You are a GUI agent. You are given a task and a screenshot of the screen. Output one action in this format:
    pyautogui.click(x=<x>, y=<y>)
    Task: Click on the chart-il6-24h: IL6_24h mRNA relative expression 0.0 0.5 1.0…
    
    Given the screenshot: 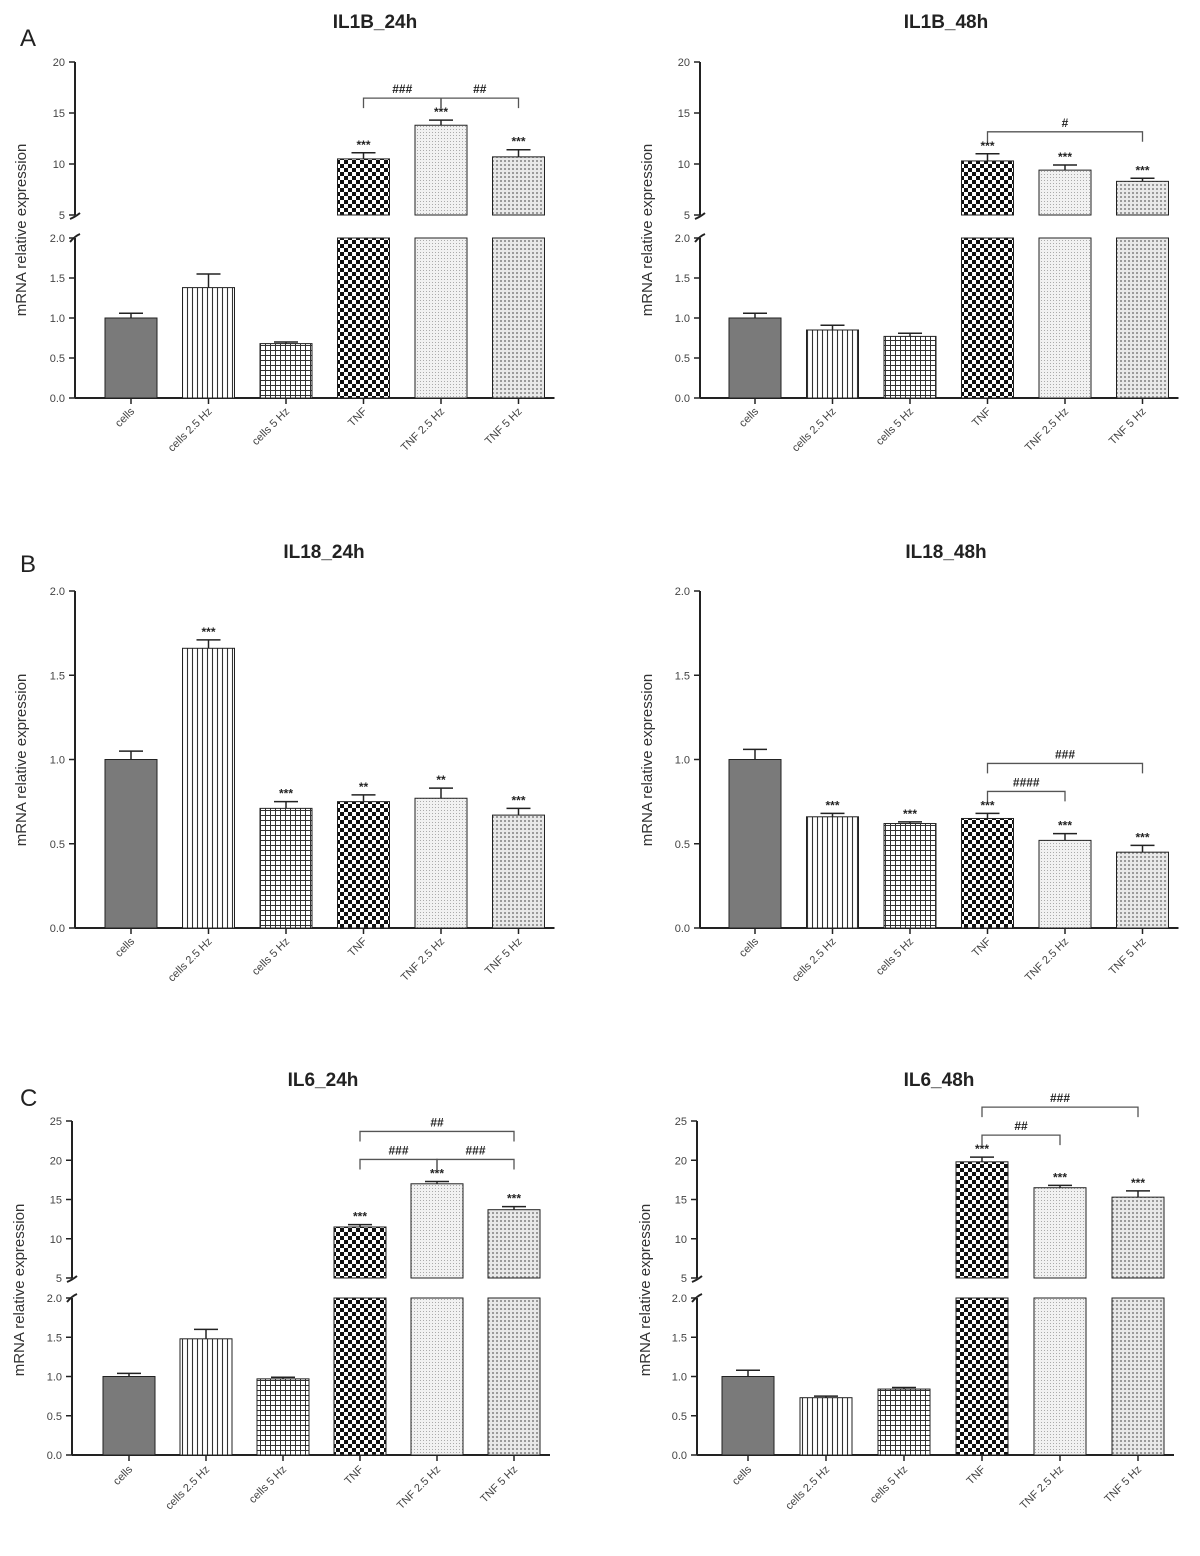 What is the action you would take?
    pyautogui.click(x=280, y=1291)
    